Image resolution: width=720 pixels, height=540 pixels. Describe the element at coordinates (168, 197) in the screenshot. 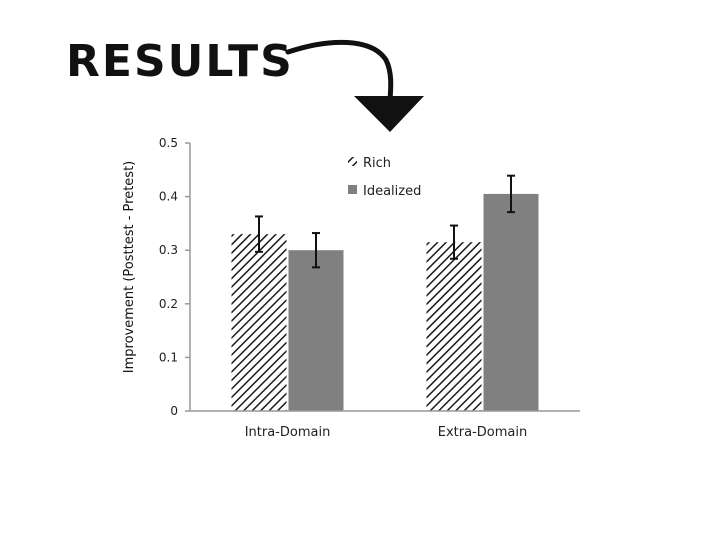

I see `y-tick-label: 0.4` at that location.